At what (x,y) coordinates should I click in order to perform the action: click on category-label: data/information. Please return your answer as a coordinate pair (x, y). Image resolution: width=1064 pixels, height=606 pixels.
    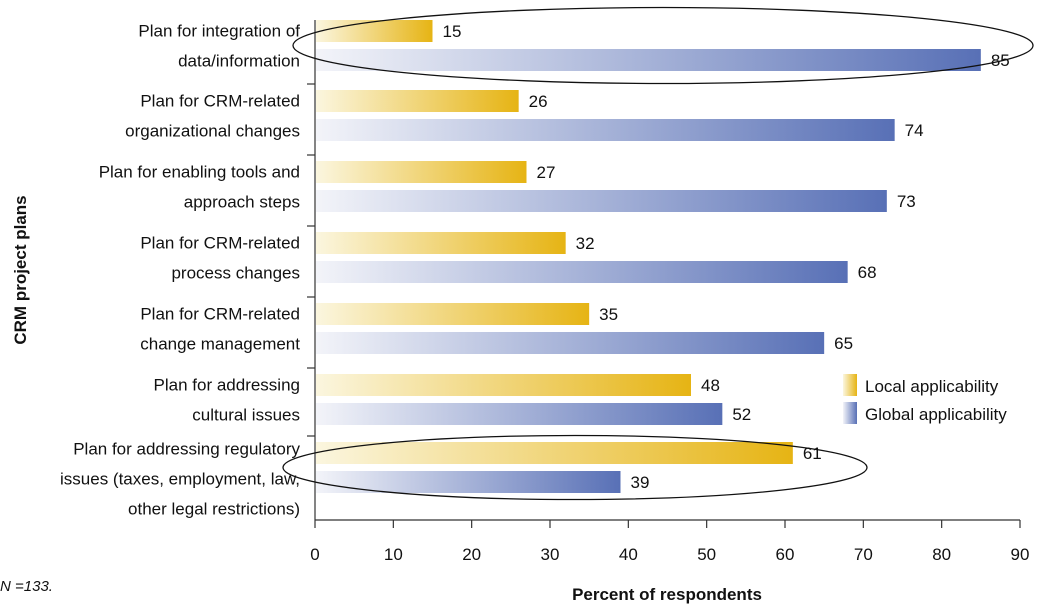
    Looking at the image, I should click on (239, 61).